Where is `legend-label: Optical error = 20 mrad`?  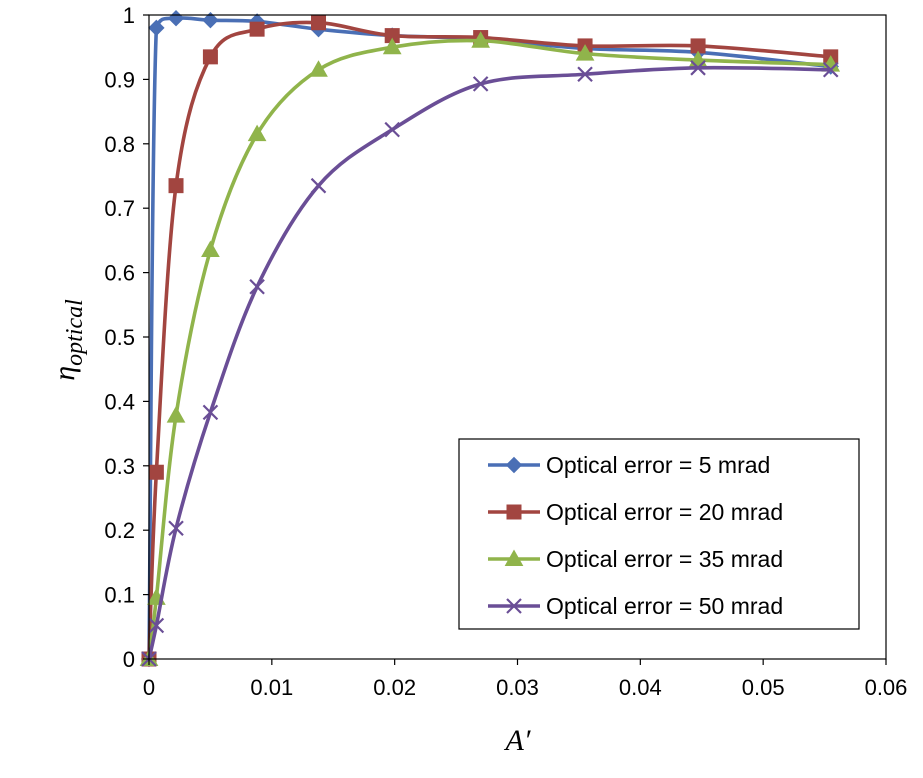
legend-label: Optical error = 20 mrad is located at coordinates (664, 512).